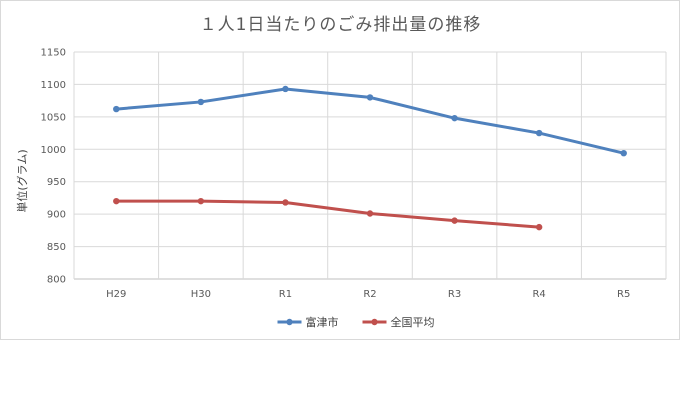 Image resolution: width=681 pixels, height=411 pixels. I want to click on x-tick-label: R1, so click(285, 294).